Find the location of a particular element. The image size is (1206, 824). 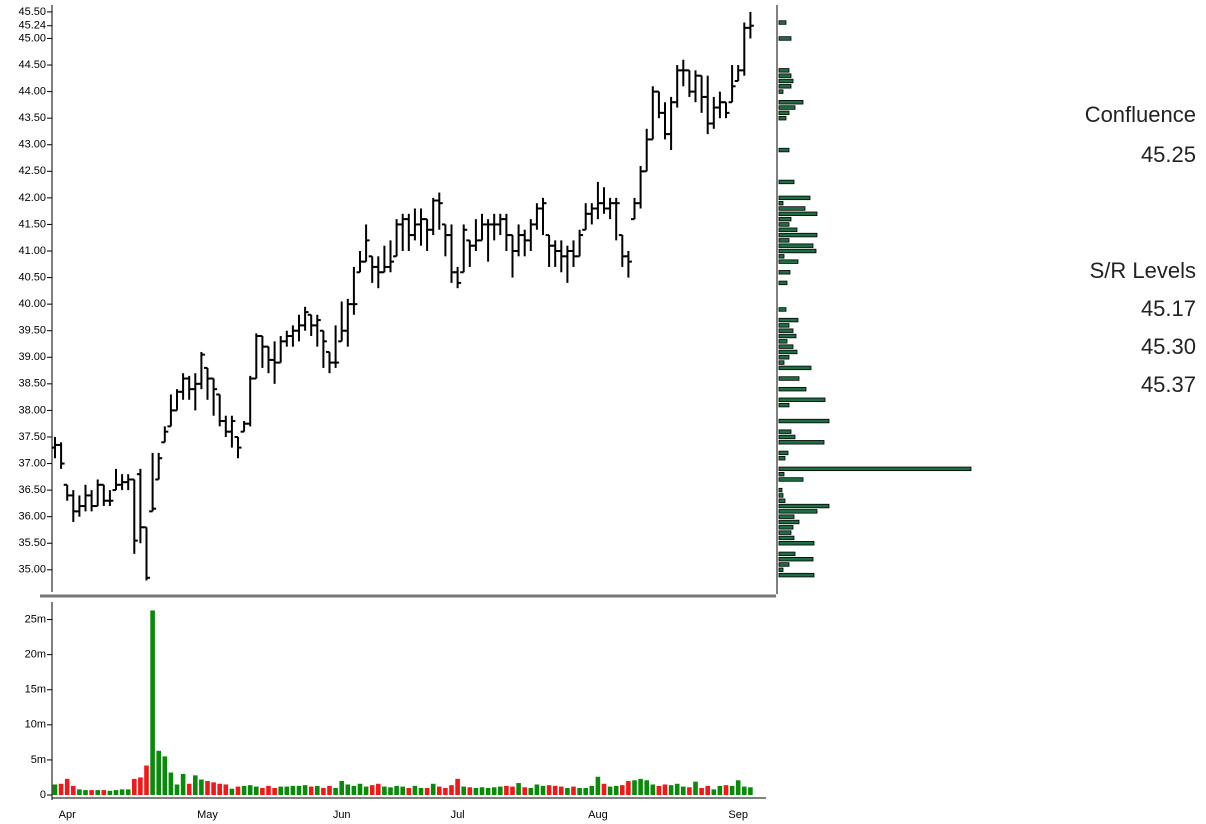

y-tick-label: 39.00 is located at coordinates (32, 357).